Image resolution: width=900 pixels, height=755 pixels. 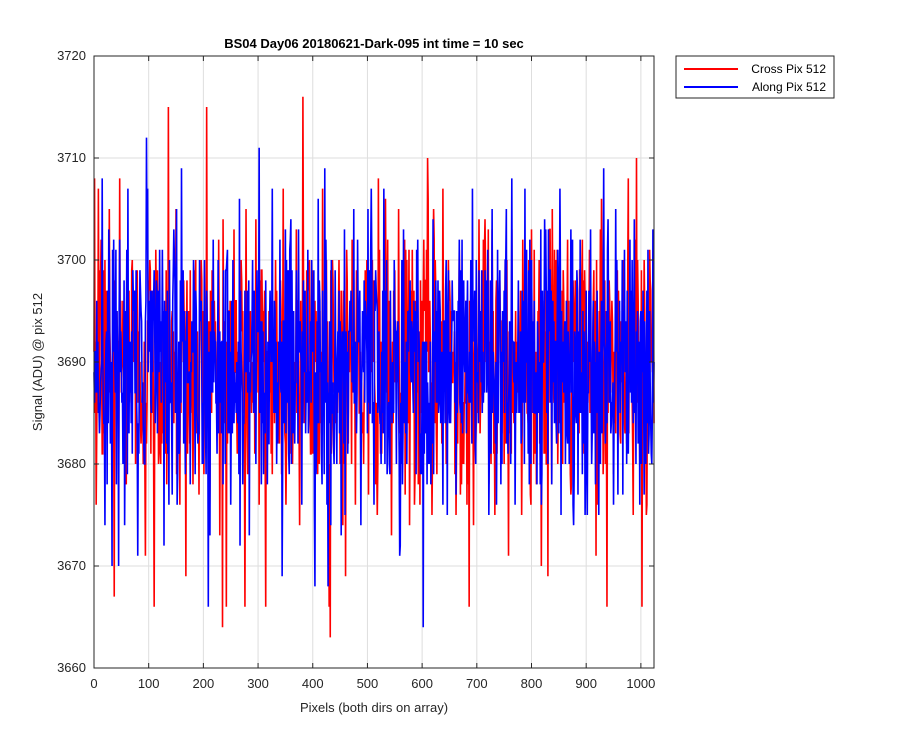 I want to click on x-tick-label: 1000, so click(x=640, y=683).